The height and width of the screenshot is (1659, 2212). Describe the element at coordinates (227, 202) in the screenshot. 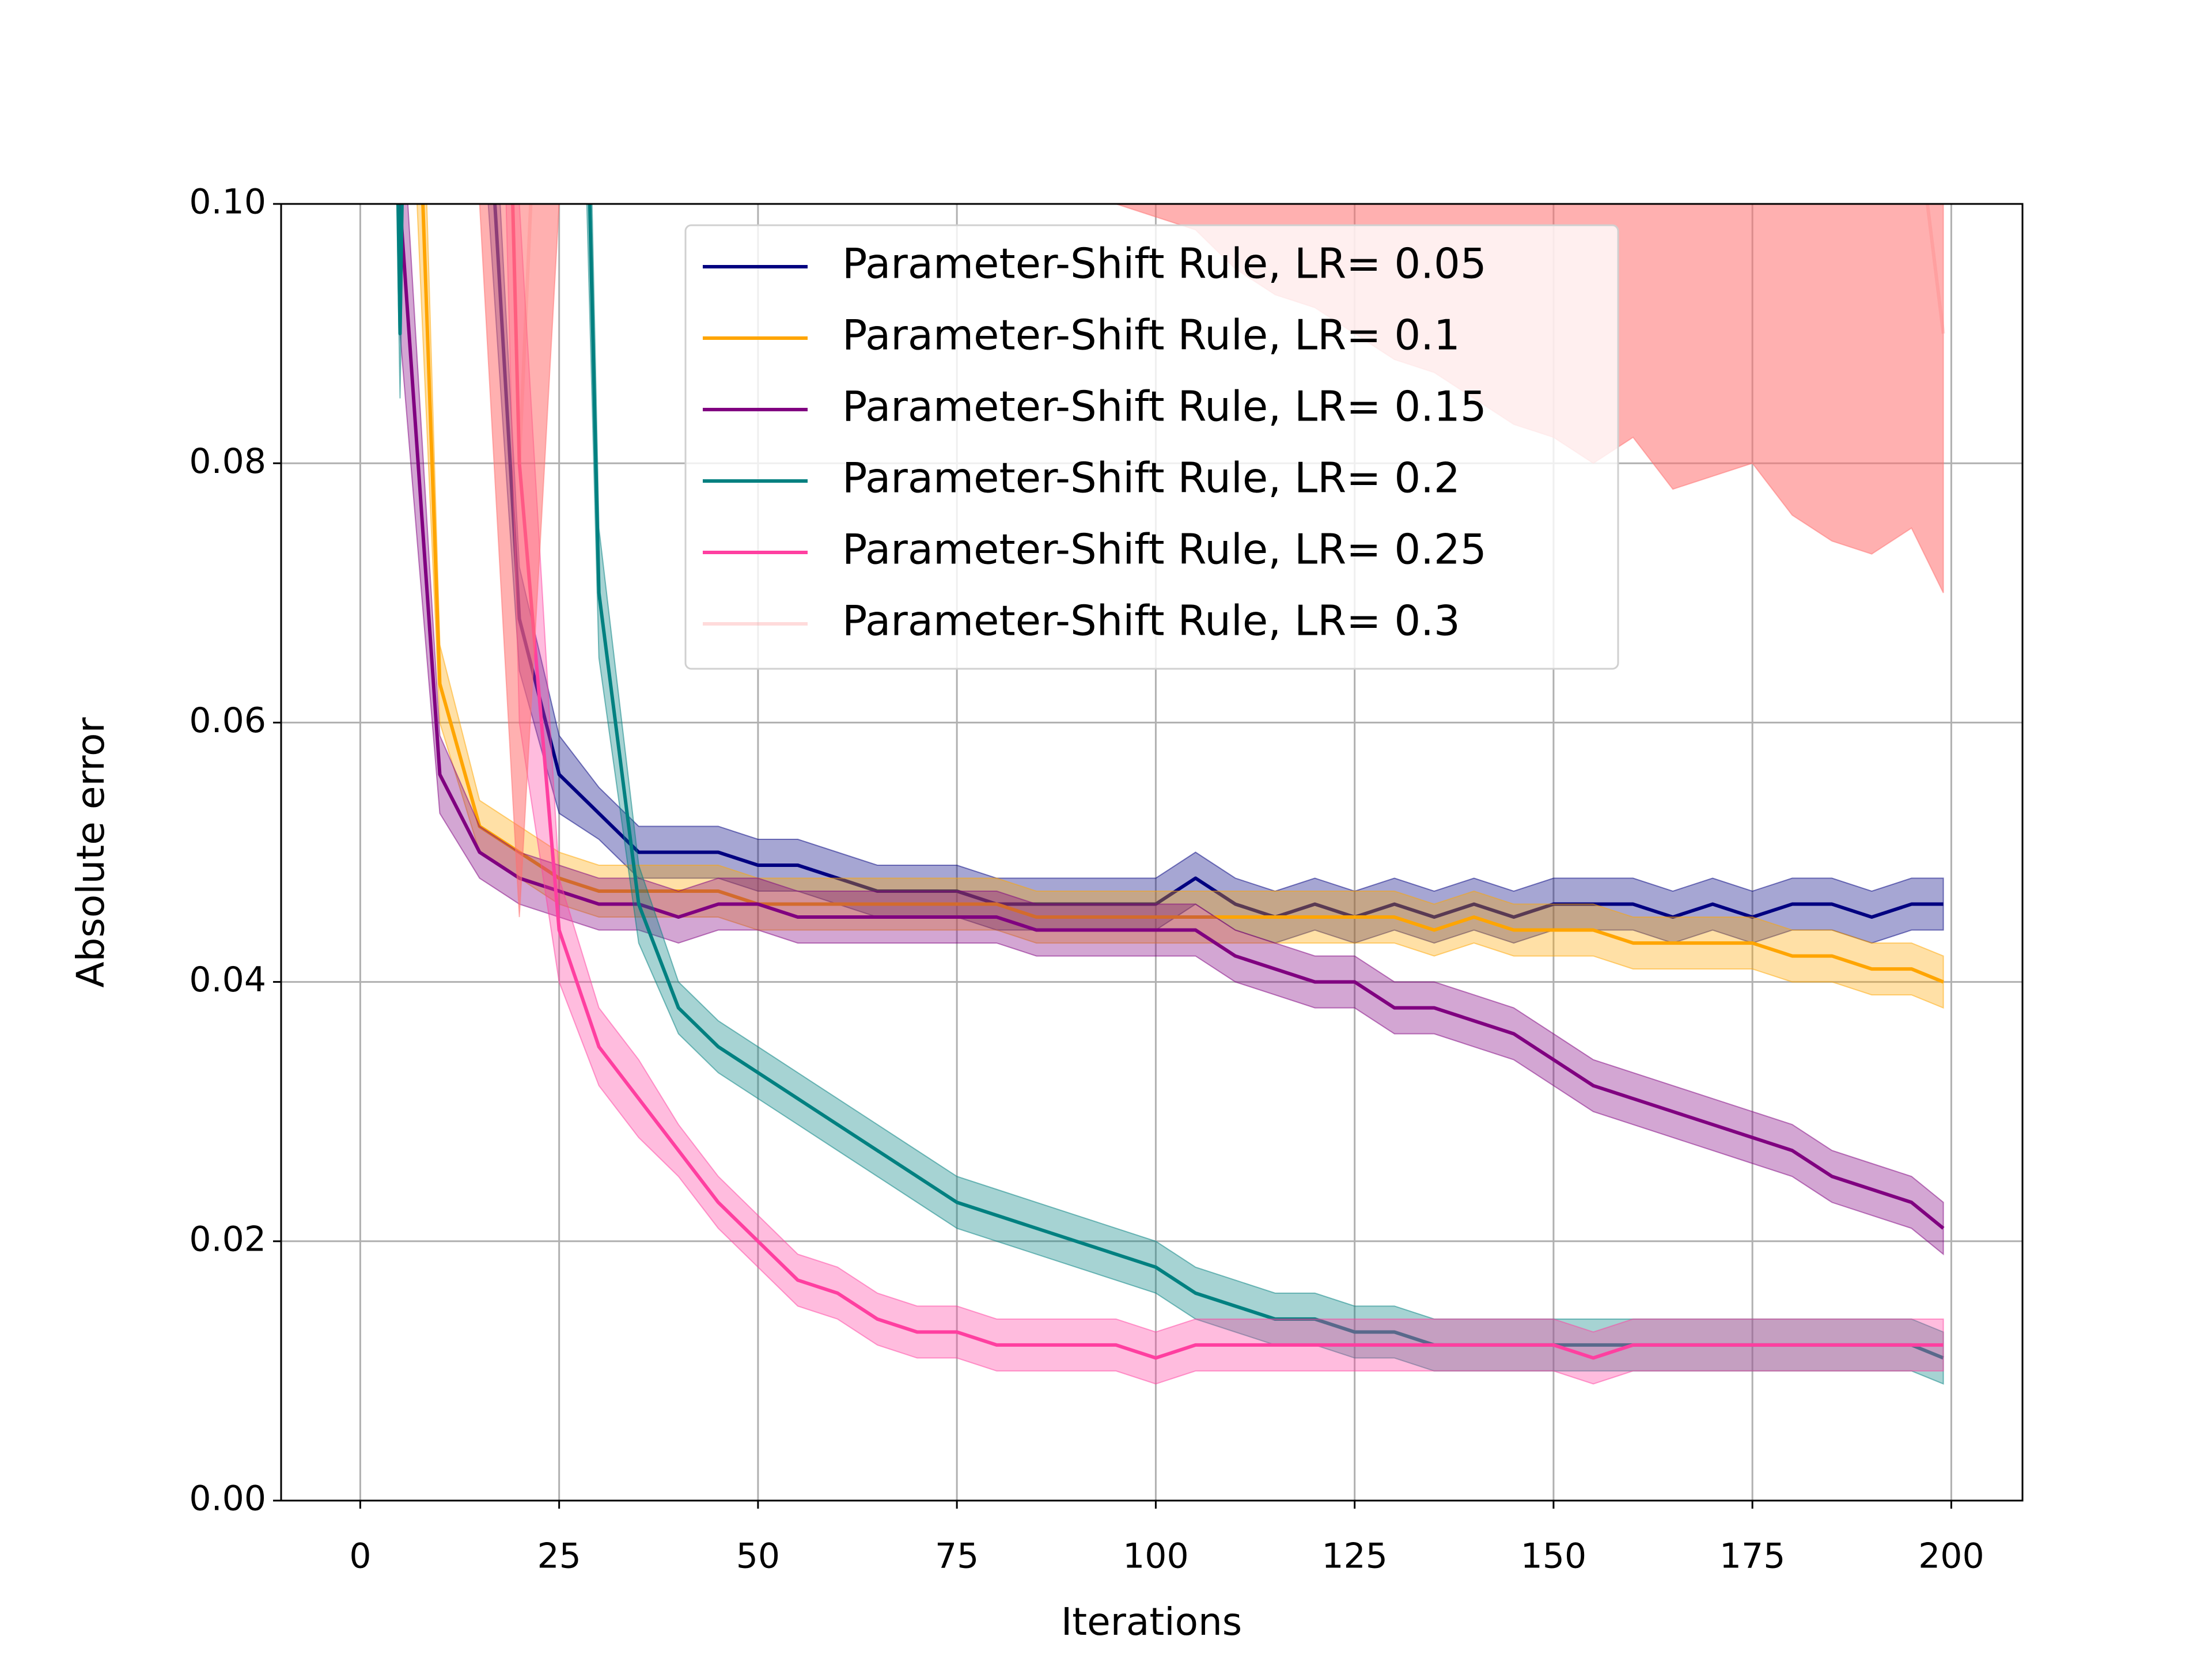

I see `y-tick-label: 0.10` at that location.